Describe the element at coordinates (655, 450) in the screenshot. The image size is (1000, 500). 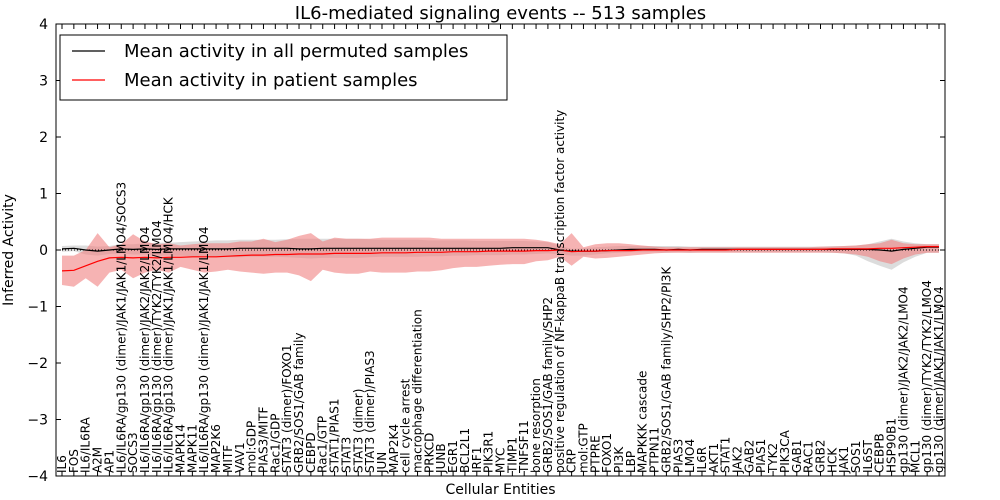
I see `category-label: PTPN11` at that location.